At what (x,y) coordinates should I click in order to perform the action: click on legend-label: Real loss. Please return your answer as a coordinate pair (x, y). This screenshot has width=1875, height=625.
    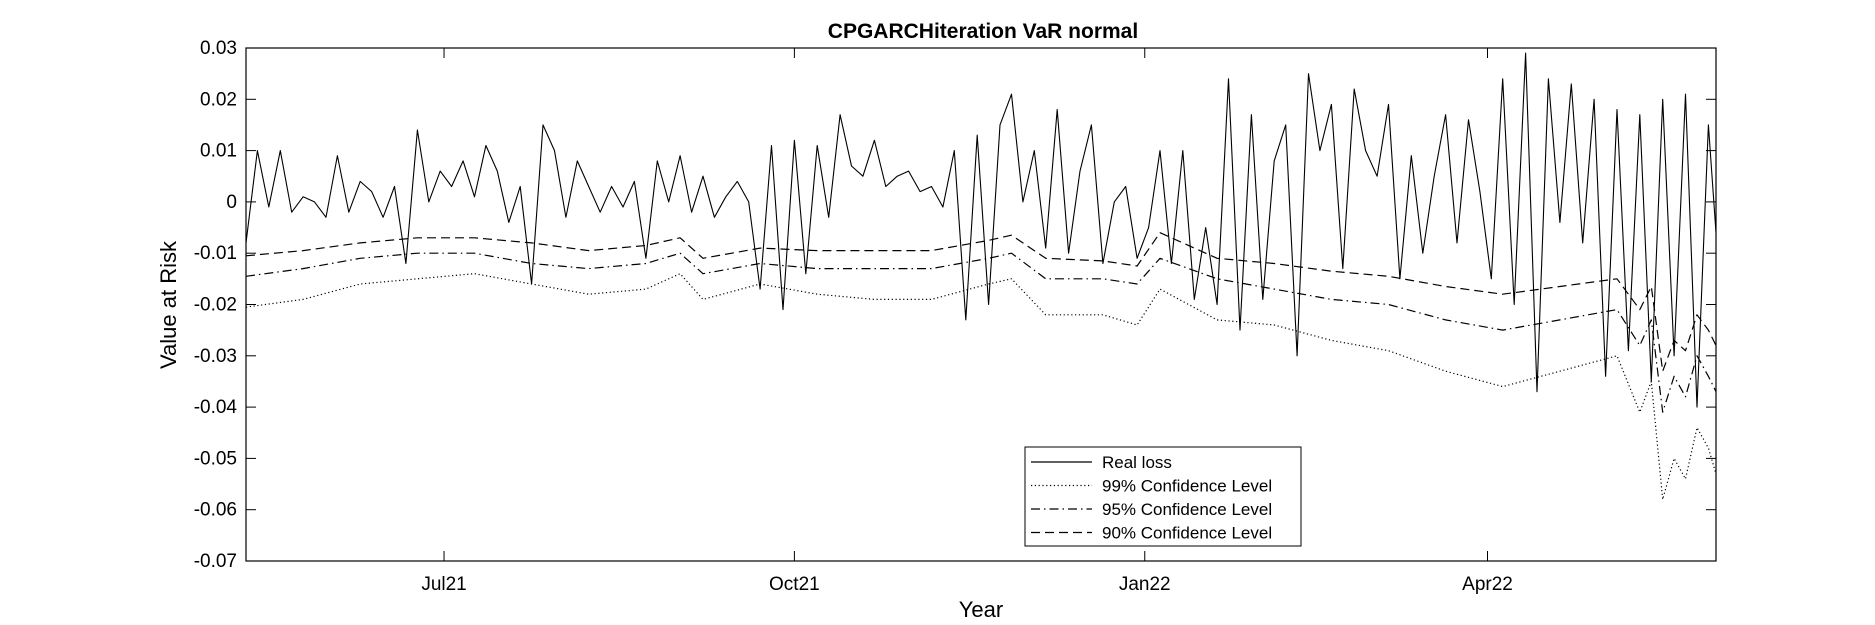
    Looking at the image, I should click on (1137, 462).